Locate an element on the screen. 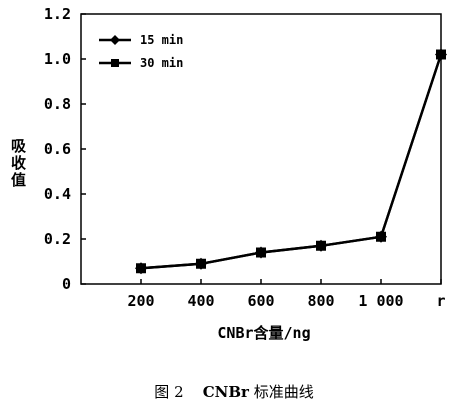 This screenshot has width=468, height=409. y-tick-label: 0.8 is located at coordinates (57, 104).